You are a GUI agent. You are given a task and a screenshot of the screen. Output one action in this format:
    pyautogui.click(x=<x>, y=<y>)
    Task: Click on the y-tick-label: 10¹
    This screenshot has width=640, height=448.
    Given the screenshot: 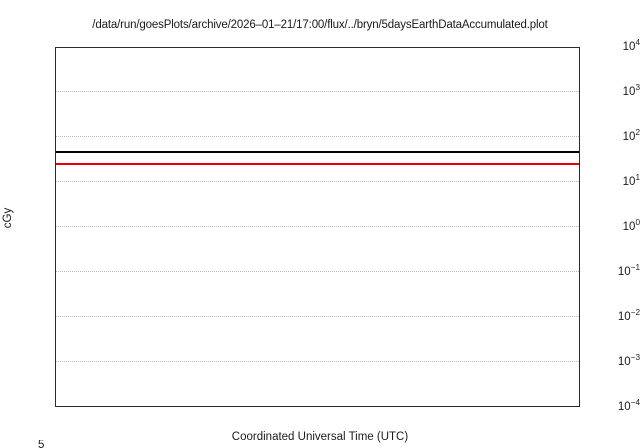 What is the action you would take?
    pyautogui.click(x=631, y=180)
    